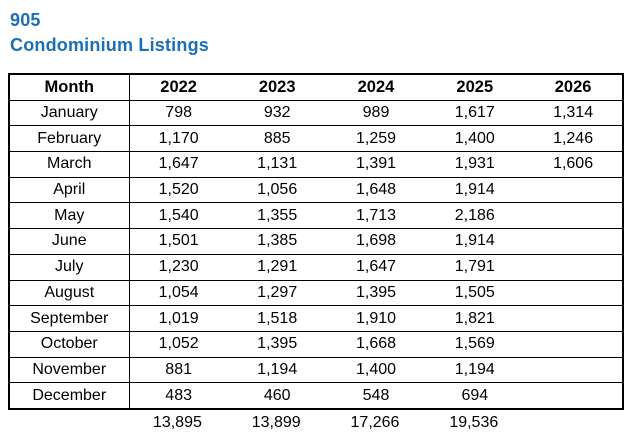 The width and height of the screenshot is (631, 442). What do you see at coordinates (69, 318) in the screenshot?
I see `month-cell: September` at bounding box center [69, 318].